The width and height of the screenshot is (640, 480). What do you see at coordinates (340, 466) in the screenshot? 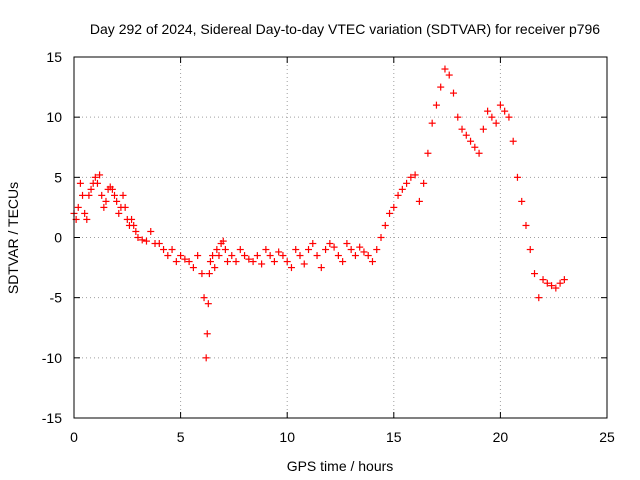
I see `x-axis-label: GPS time / hours` at bounding box center [340, 466].